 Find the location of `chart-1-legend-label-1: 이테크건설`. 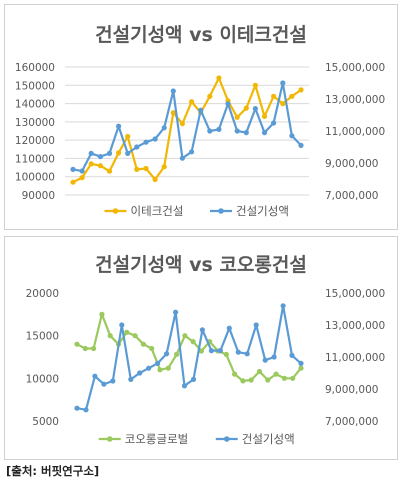

chart-1-legend-label-1: 이테크건설 is located at coordinates (157, 211).